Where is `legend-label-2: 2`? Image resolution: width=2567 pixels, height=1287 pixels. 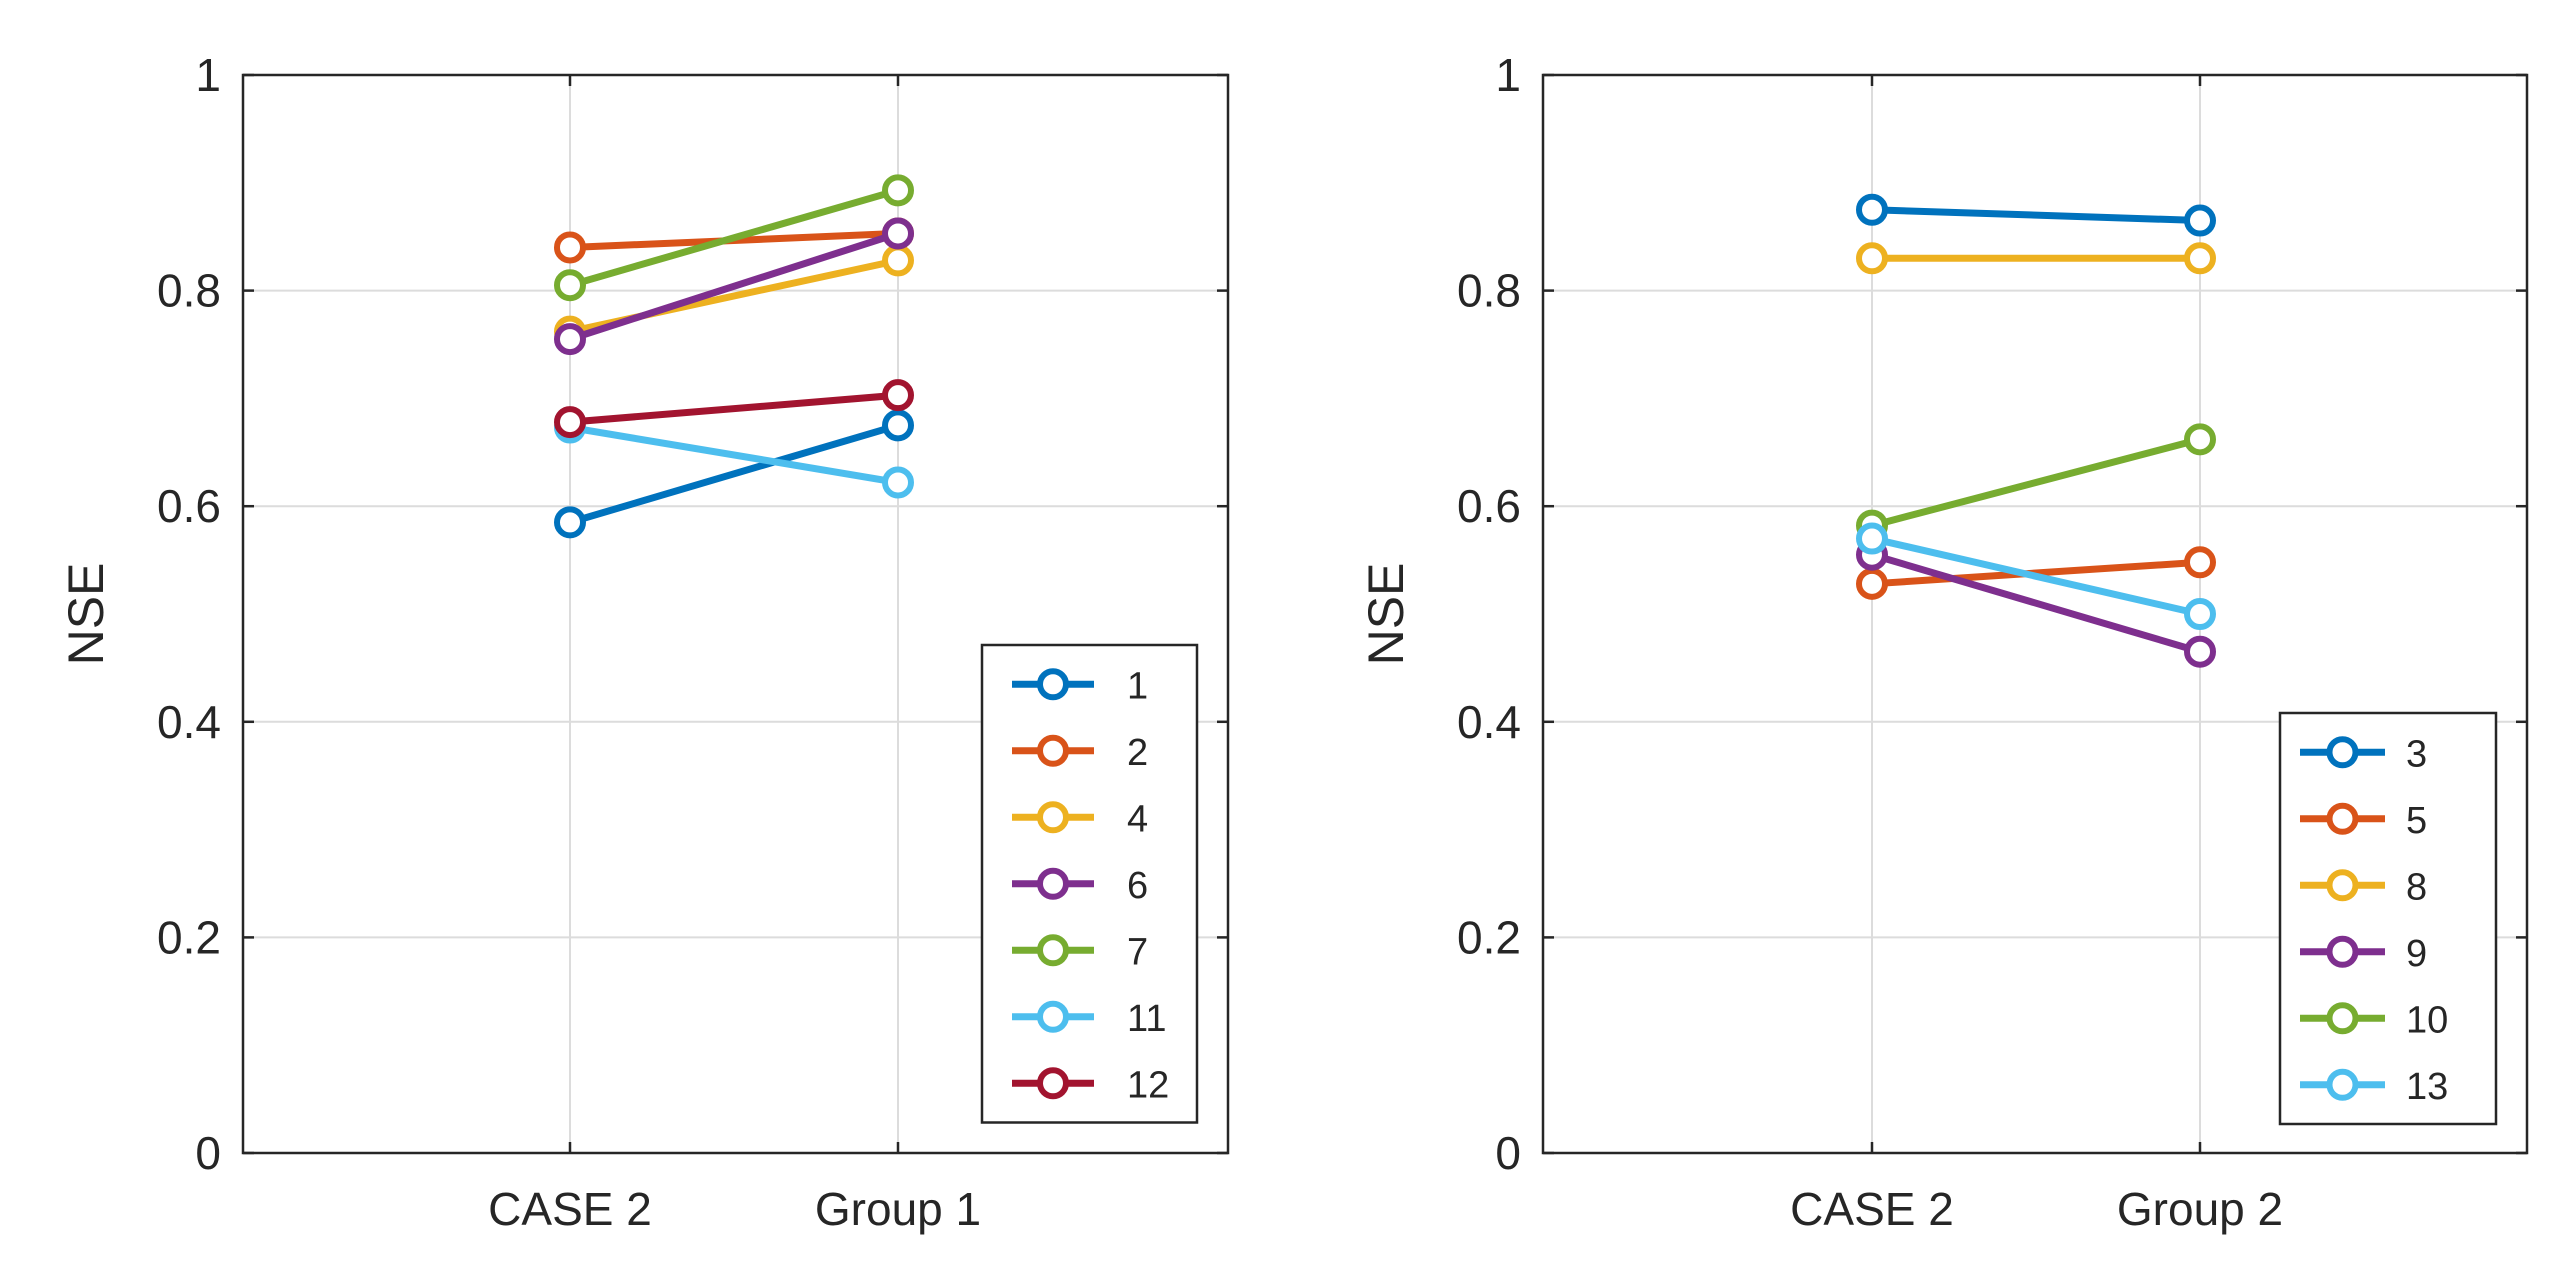 legend-label-2: 2 is located at coordinates (1137, 753).